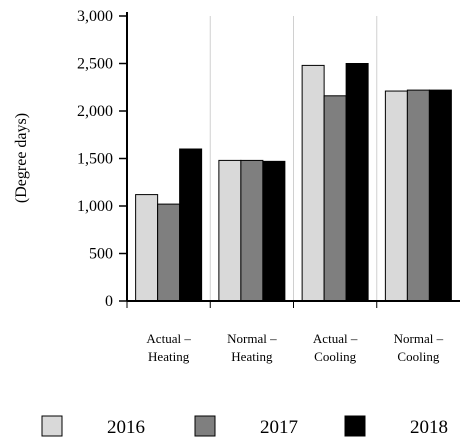 The width and height of the screenshot is (461, 445). Describe the element at coordinates (279, 427) in the screenshot. I see `legend-label-2017: 2017` at that location.